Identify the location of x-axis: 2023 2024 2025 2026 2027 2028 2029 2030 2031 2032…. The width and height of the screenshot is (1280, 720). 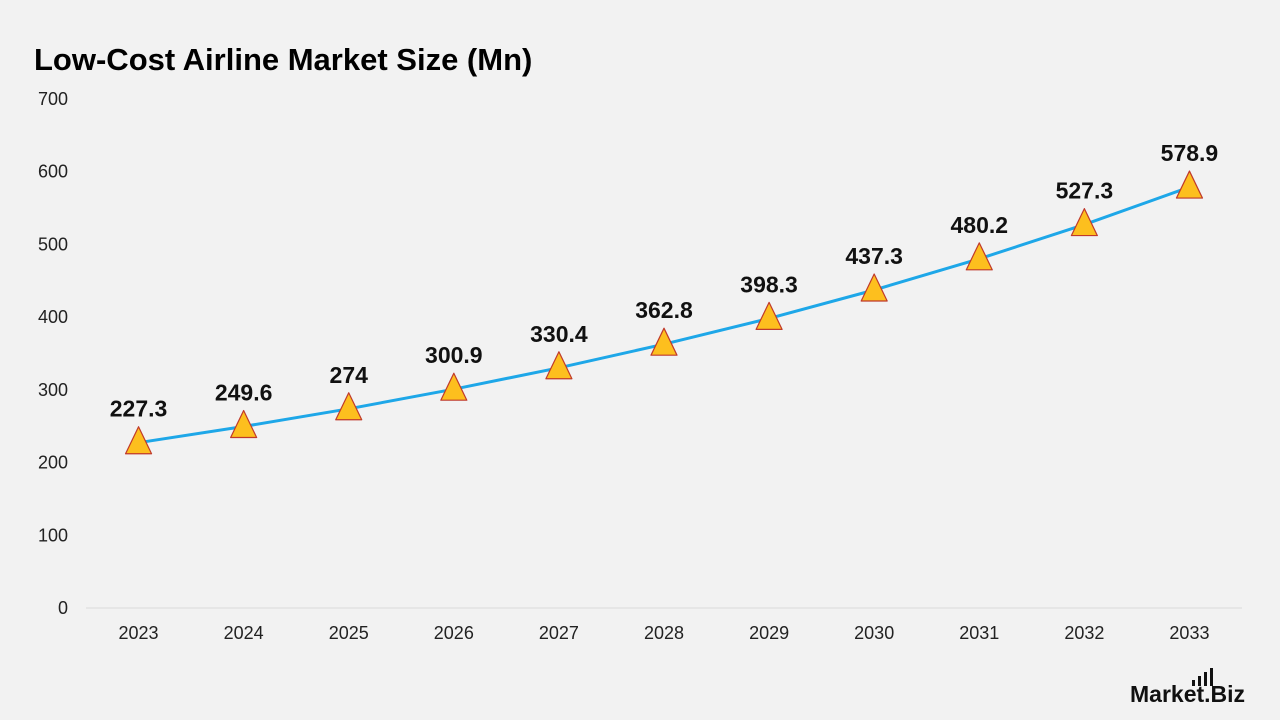
(664, 633).